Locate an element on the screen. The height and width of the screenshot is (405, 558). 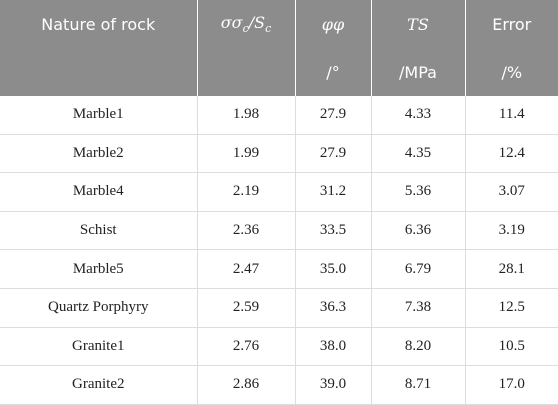
header-text: /% is located at coordinates (512, 72).